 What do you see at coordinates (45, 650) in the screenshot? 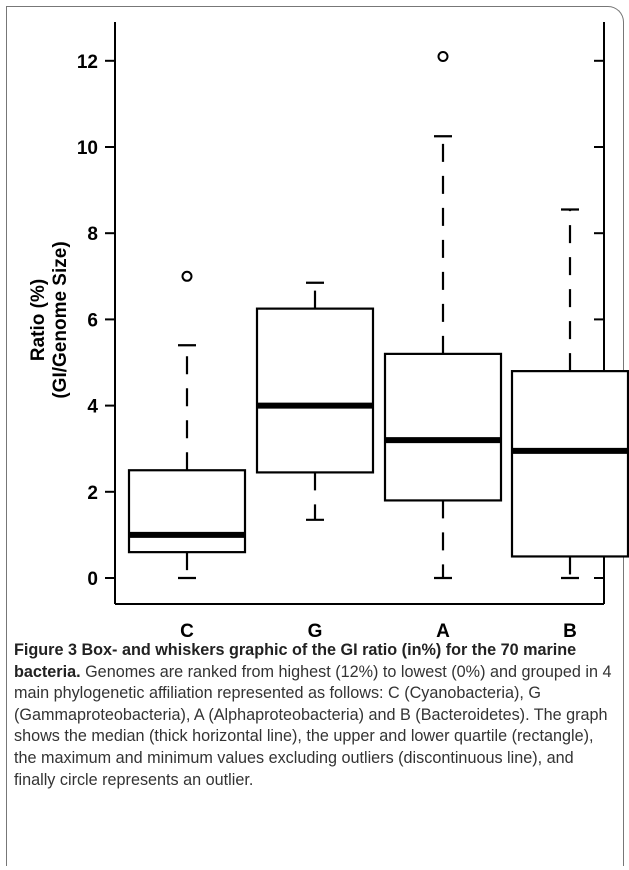
I see `caption-label: Figure 3` at bounding box center [45, 650].